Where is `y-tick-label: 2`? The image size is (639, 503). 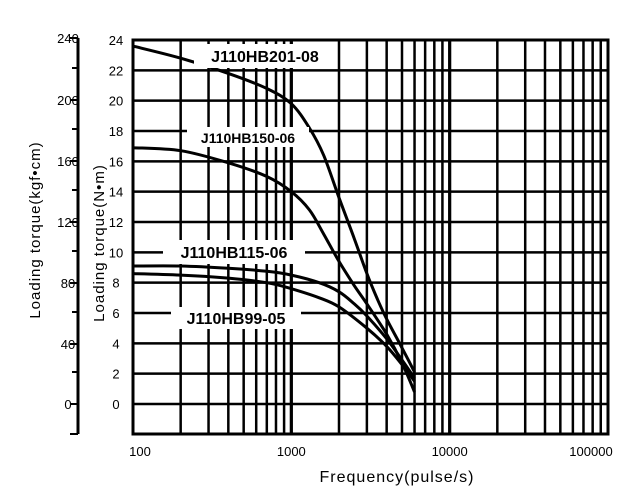 y-tick-label: 2 is located at coordinates (115, 374).